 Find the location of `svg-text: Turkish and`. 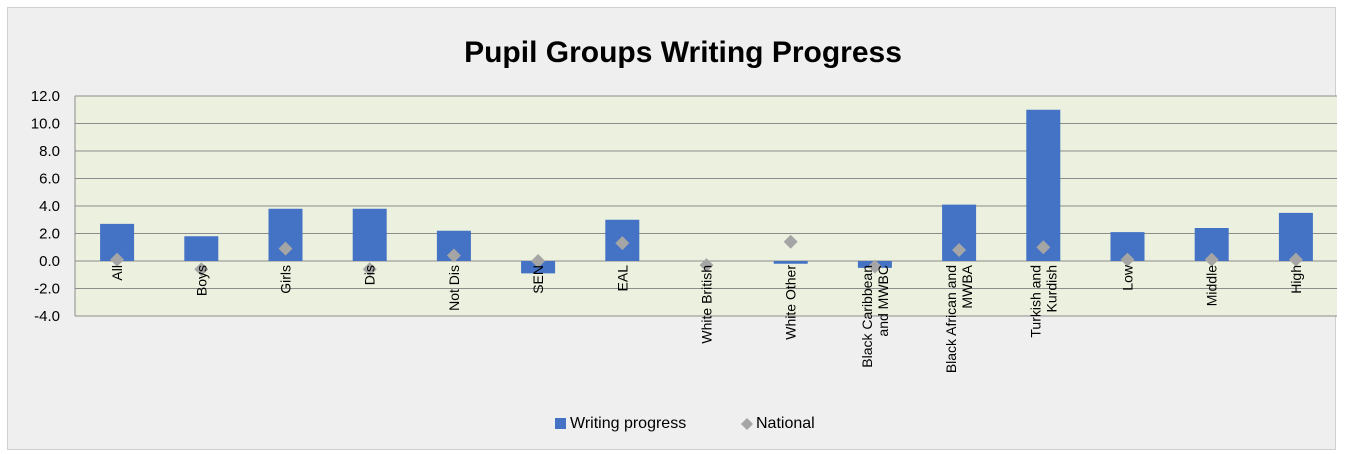

svg-text: Turkish and is located at coordinates (1035, 301).